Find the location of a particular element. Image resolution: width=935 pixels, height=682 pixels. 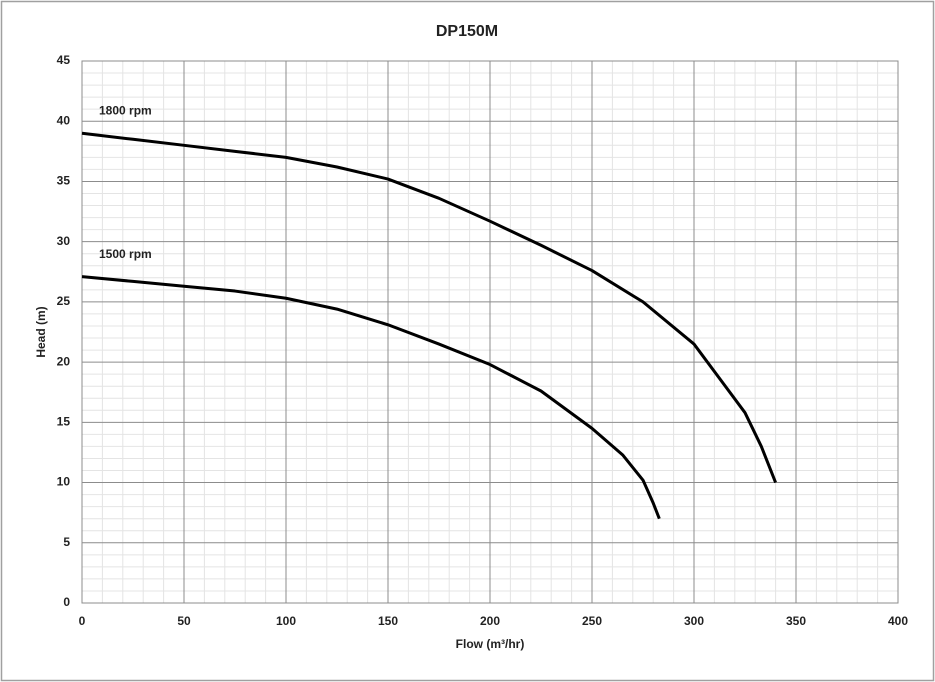

y-tick-label: 45 is located at coordinates (64, 60).